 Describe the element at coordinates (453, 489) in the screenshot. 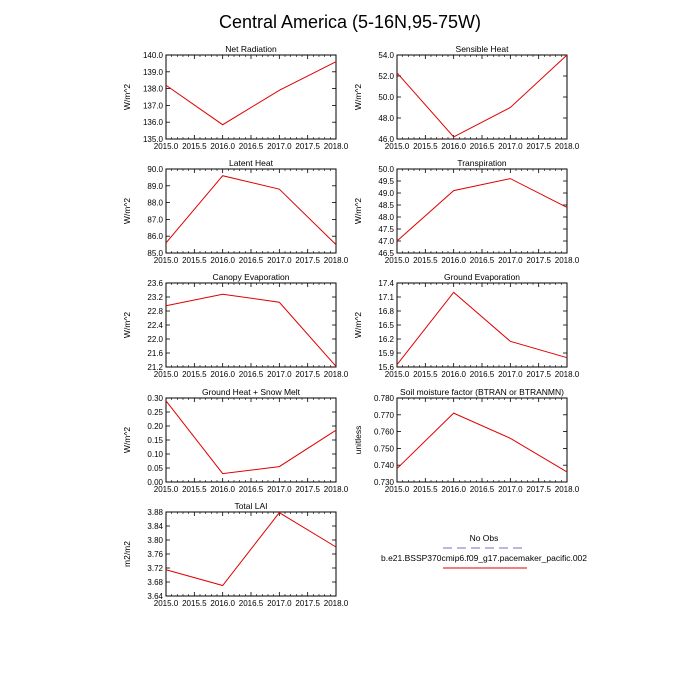

I see `panel-soil-moisture-factor-btran-or-btranmn-xtick-label: 2016.0` at that location.